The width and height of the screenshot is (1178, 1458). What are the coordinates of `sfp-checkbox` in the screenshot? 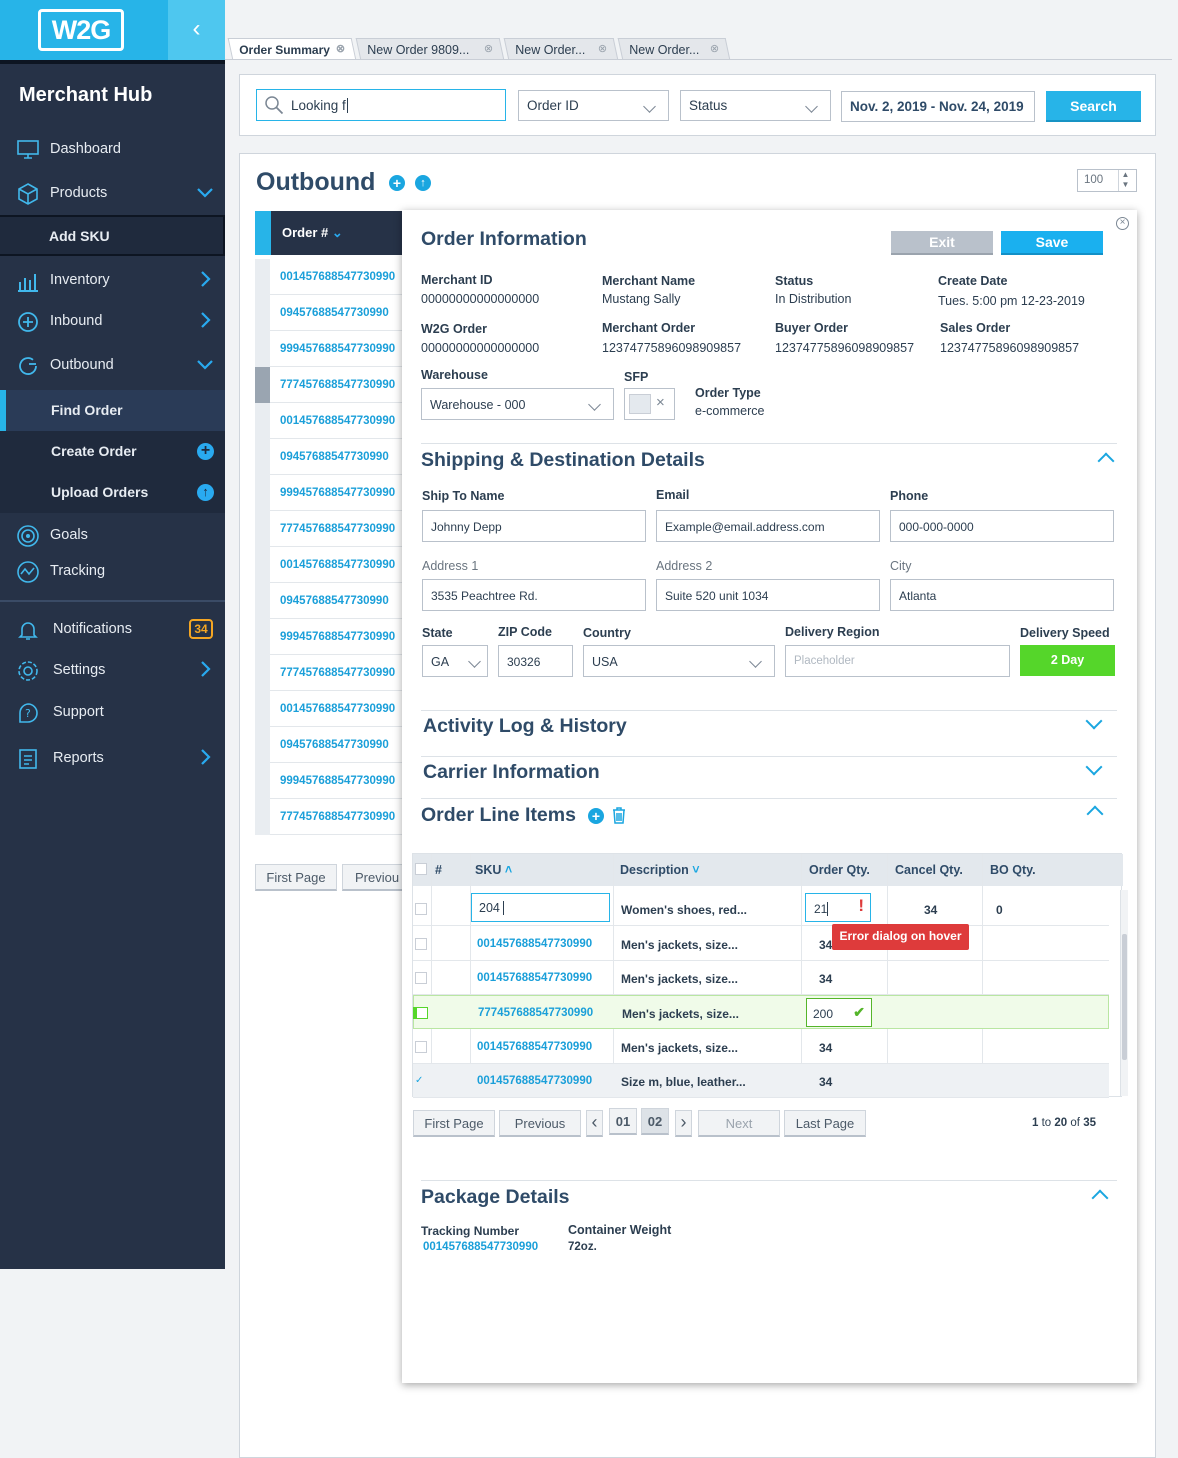 It's located at (640, 404).